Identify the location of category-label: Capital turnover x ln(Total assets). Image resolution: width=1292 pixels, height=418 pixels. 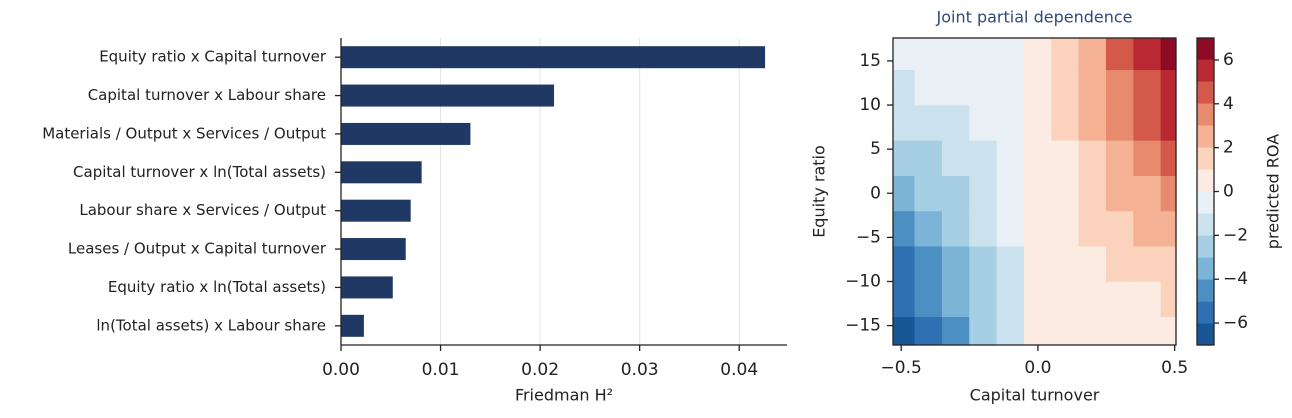
(199, 172).